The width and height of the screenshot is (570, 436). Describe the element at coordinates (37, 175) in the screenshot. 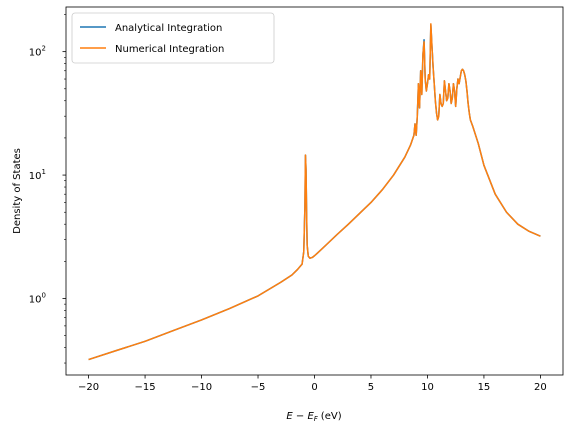

I see `y-tick-label: 10¹` at that location.